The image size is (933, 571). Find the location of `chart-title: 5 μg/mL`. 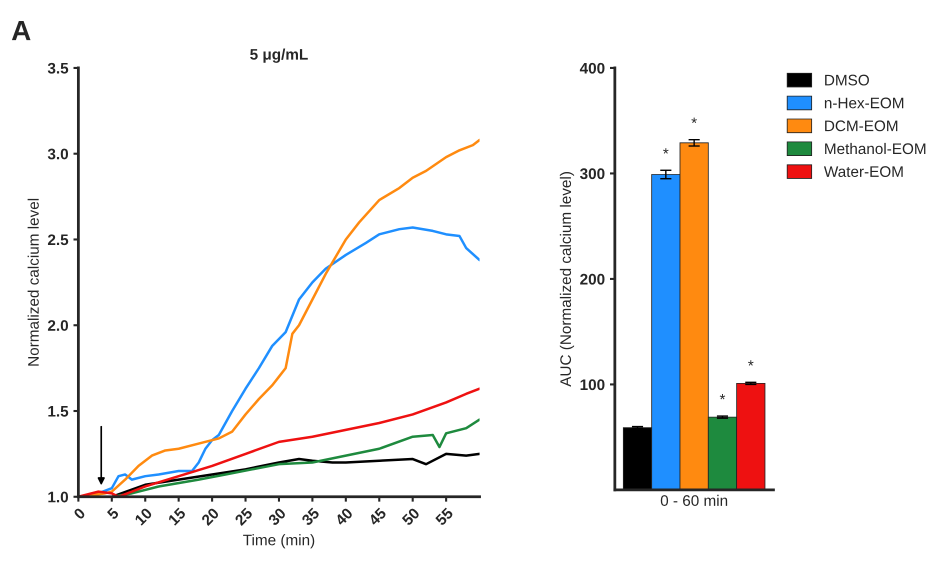

chart-title: 5 μg/mL is located at coordinates (279, 55).